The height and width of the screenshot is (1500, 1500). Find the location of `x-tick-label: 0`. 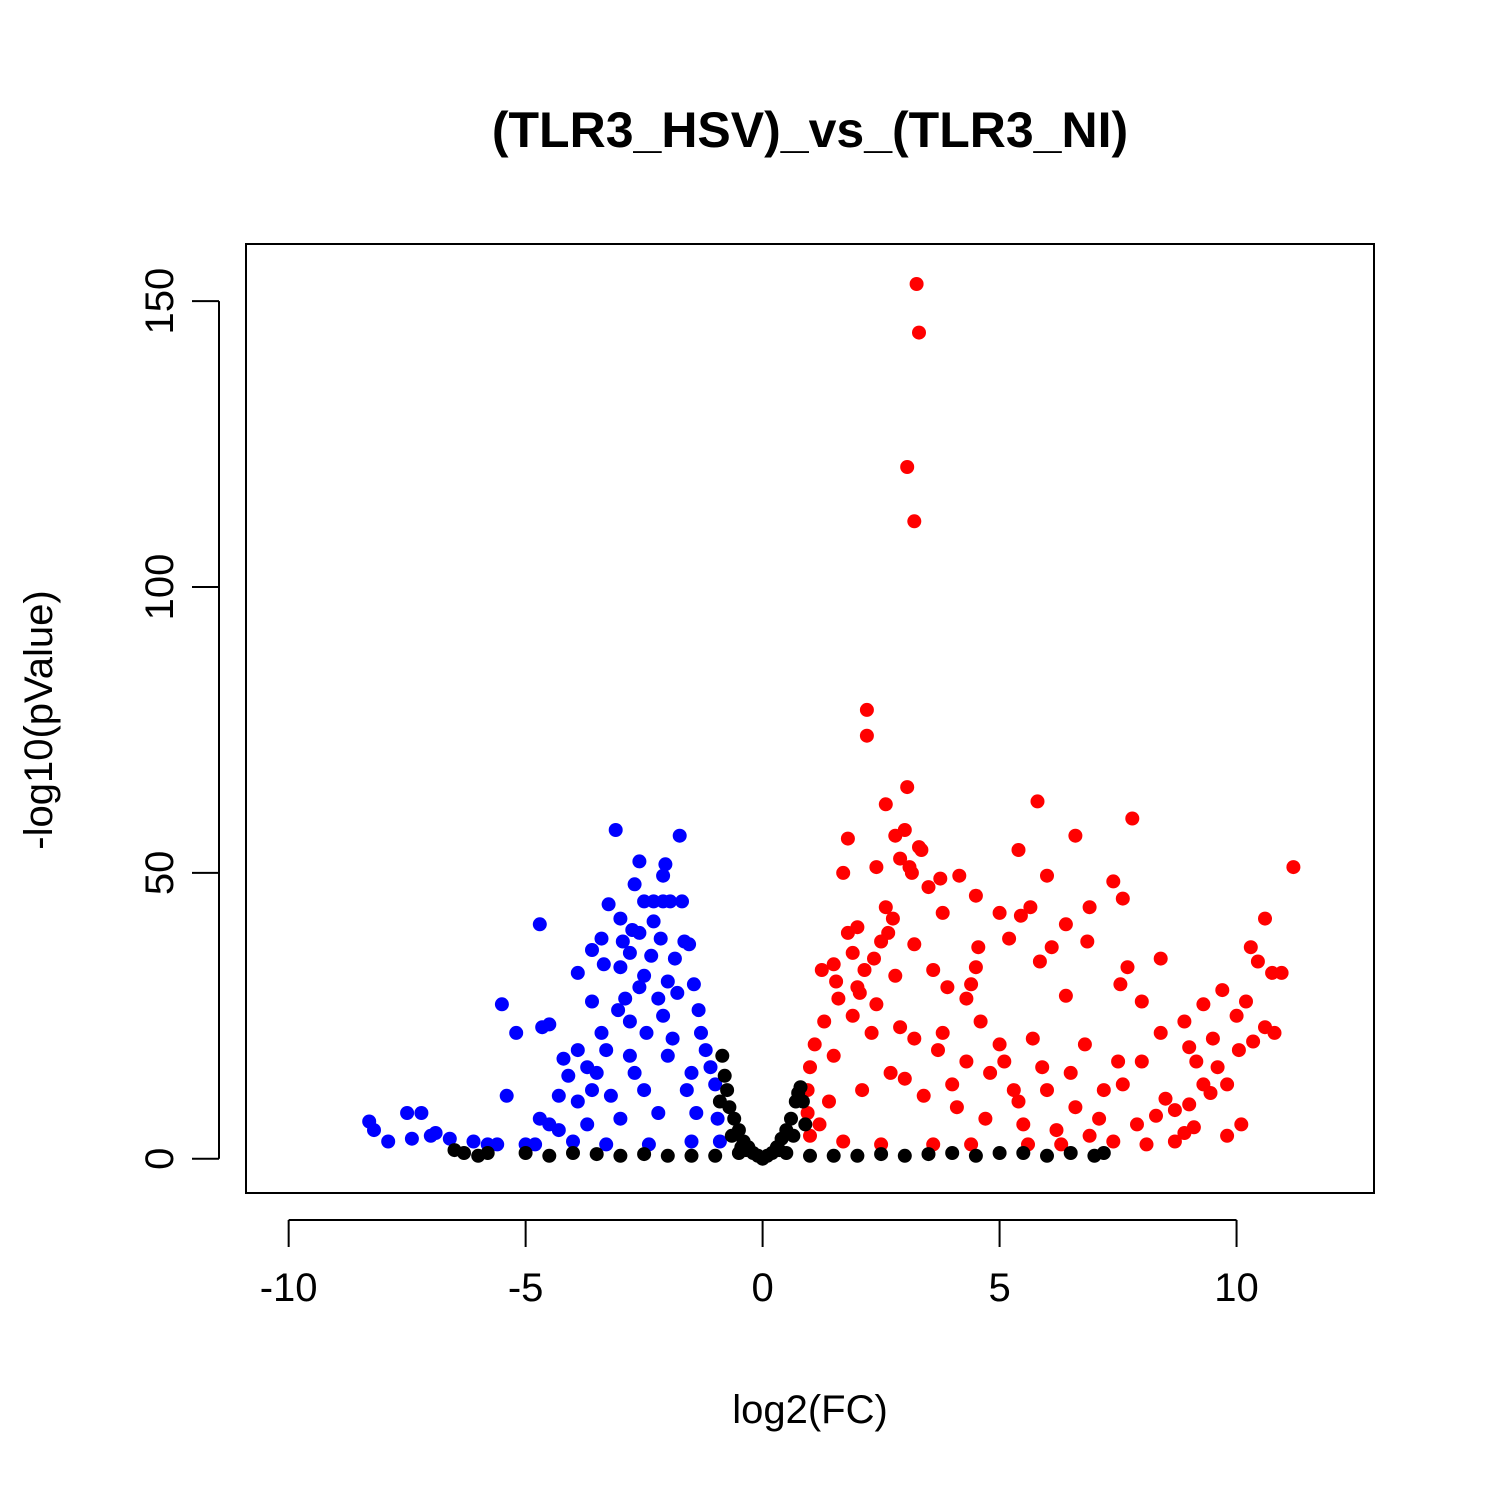

x-tick-label: 0 is located at coordinates (762, 1288).